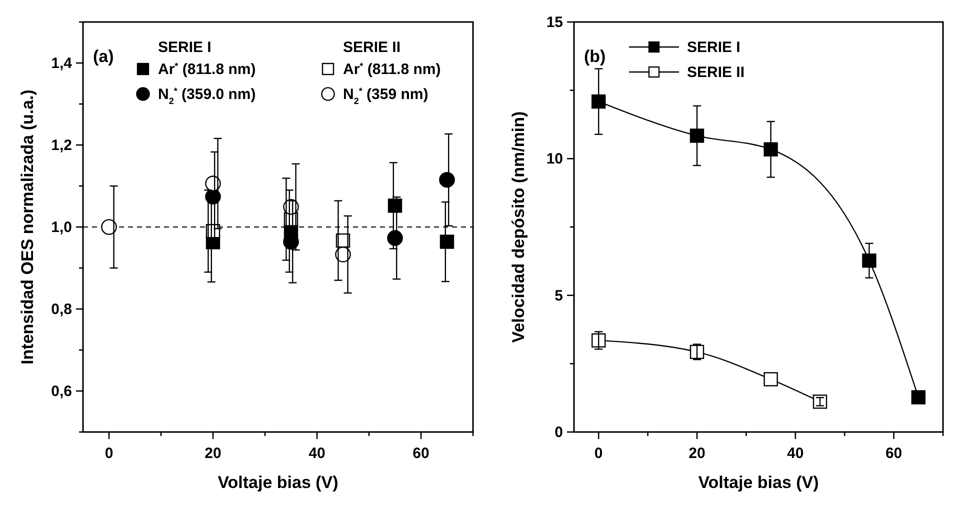 Image resolution: width=955 pixels, height=510 pixels. What do you see at coordinates (62, 63) in the screenshot?
I see `y-tick-label: 1,4` at bounding box center [62, 63].